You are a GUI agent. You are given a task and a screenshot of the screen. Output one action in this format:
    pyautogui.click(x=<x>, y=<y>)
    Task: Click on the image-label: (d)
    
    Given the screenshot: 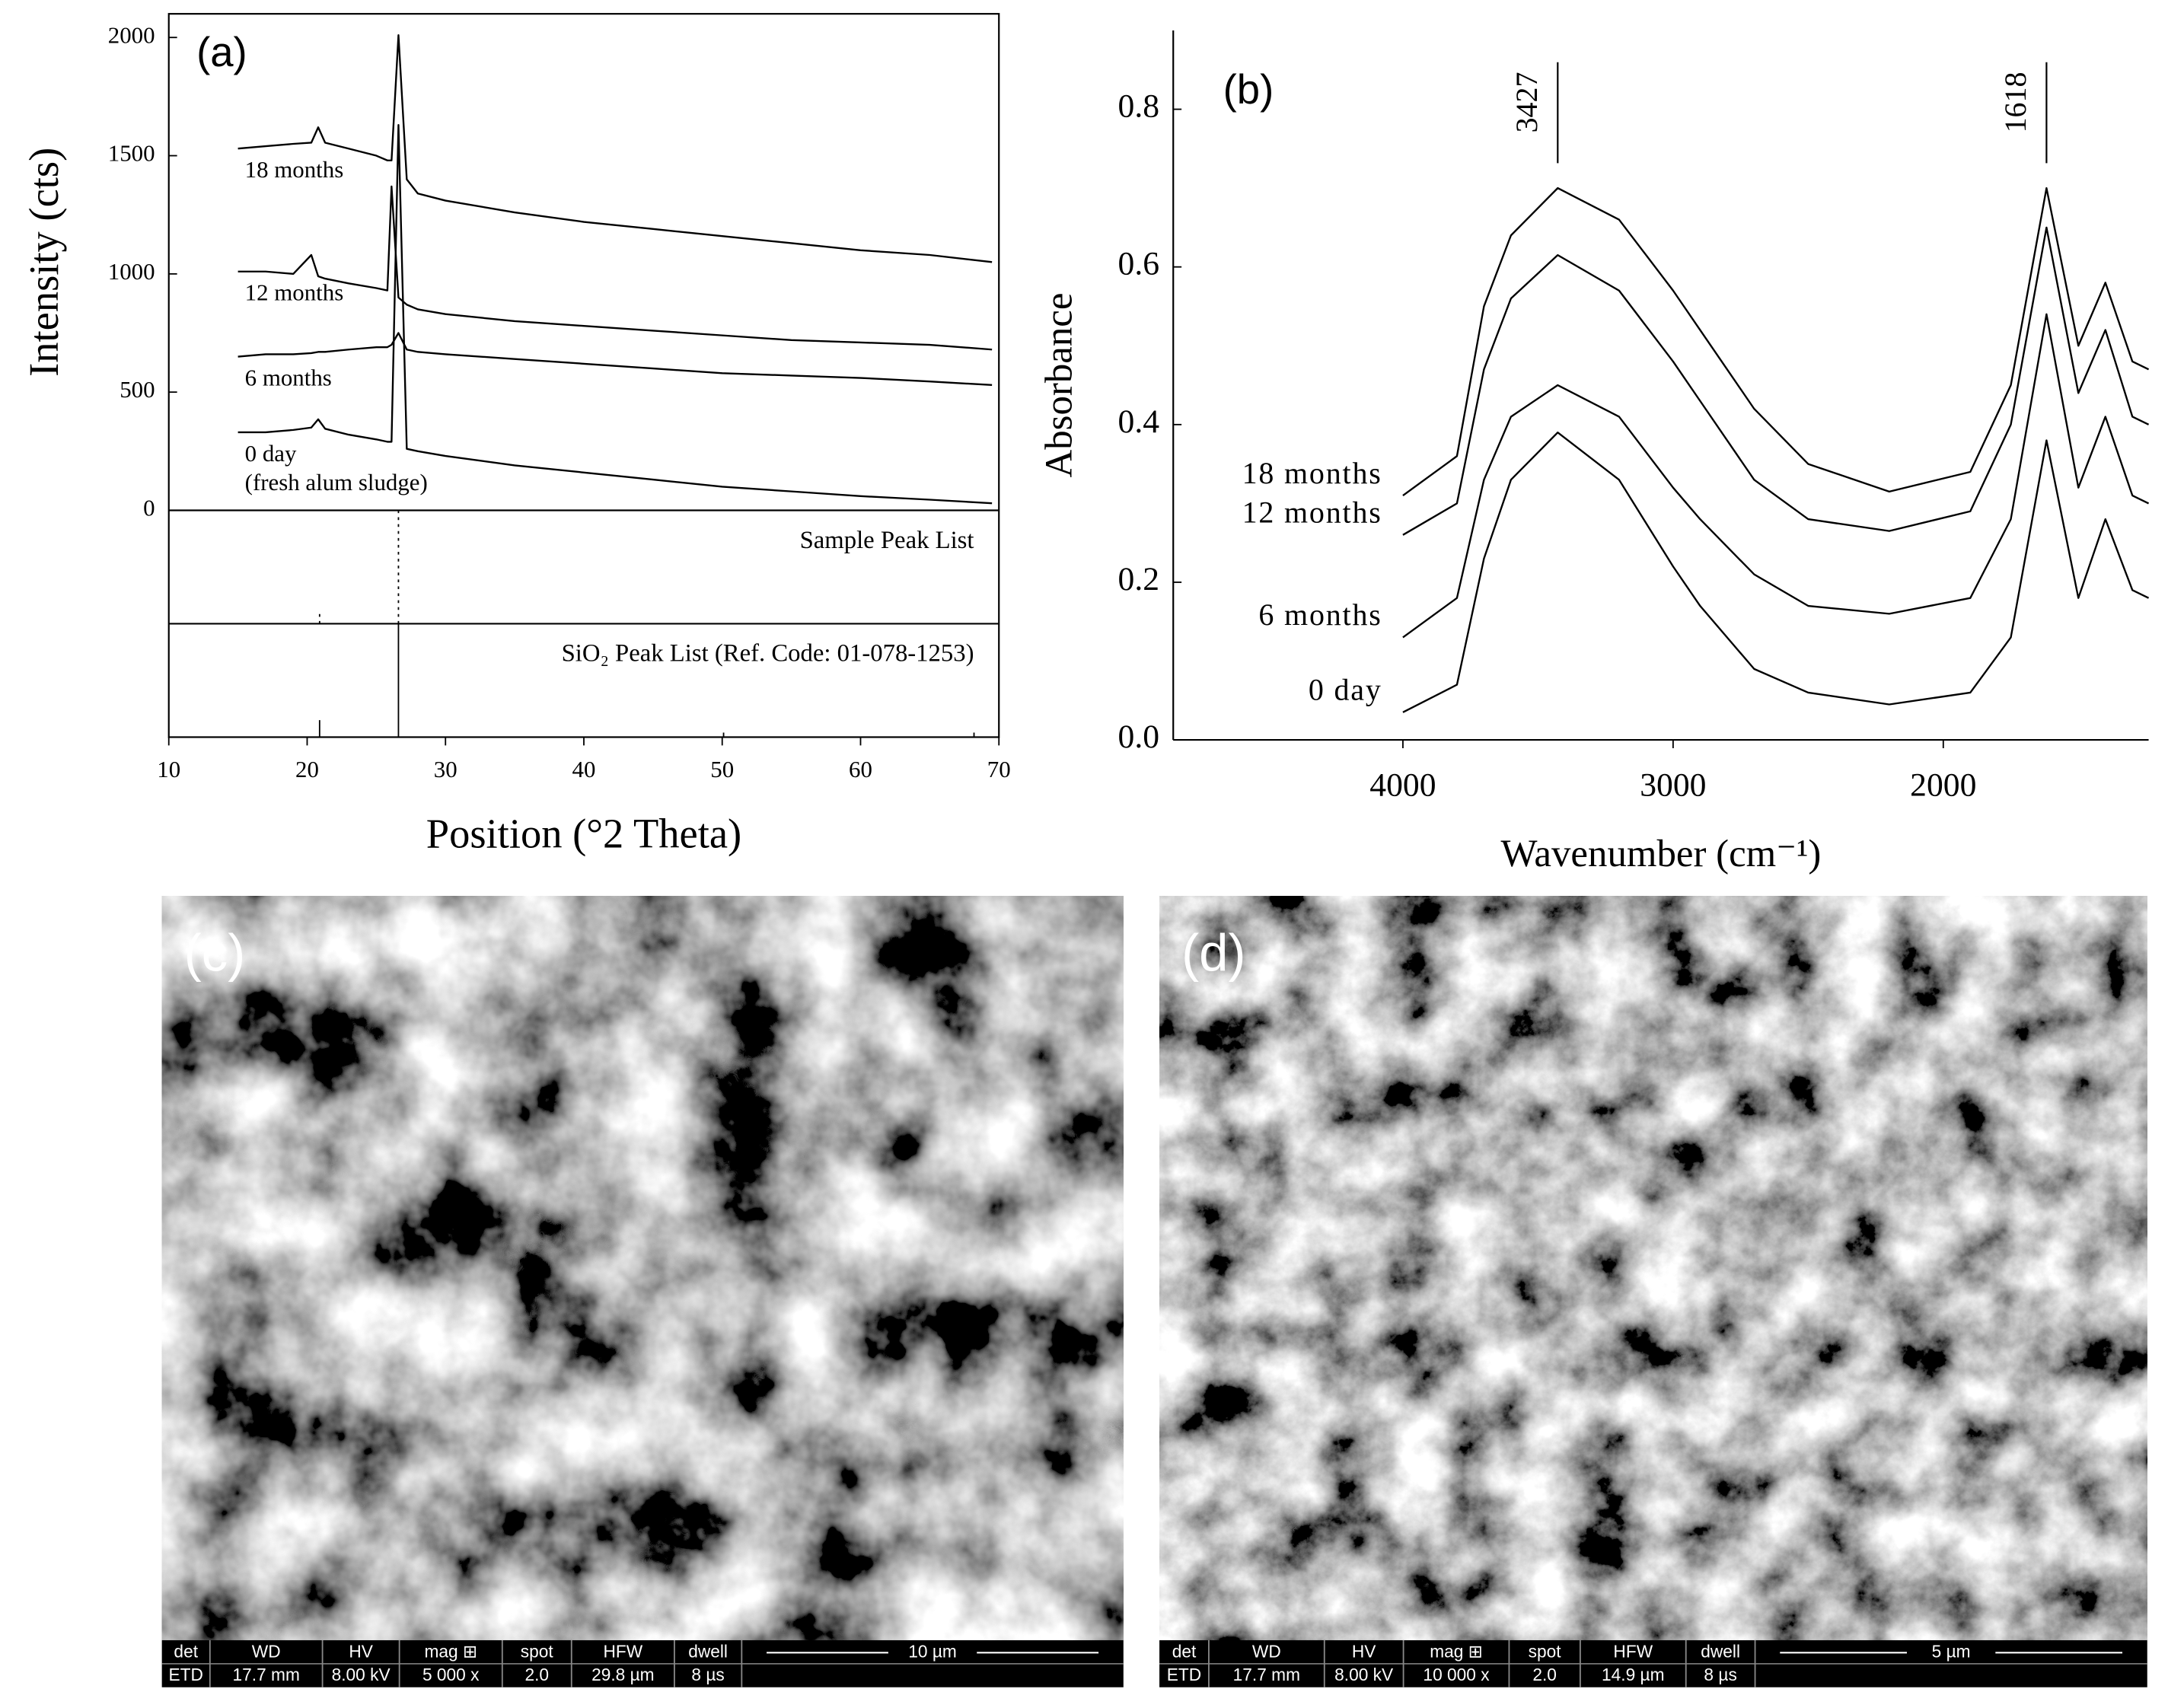 What is the action you would take?
    pyautogui.click(x=1213, y=953)
    